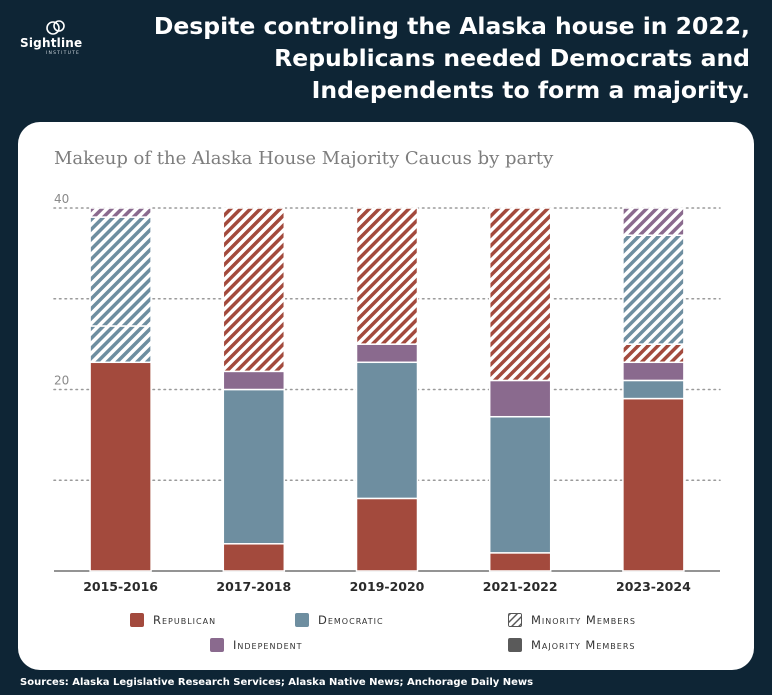  Describe the element at coordinates (653, 289) in the screenshot. I see `bar-segment-2023-2024-democratic-minority` at that location.